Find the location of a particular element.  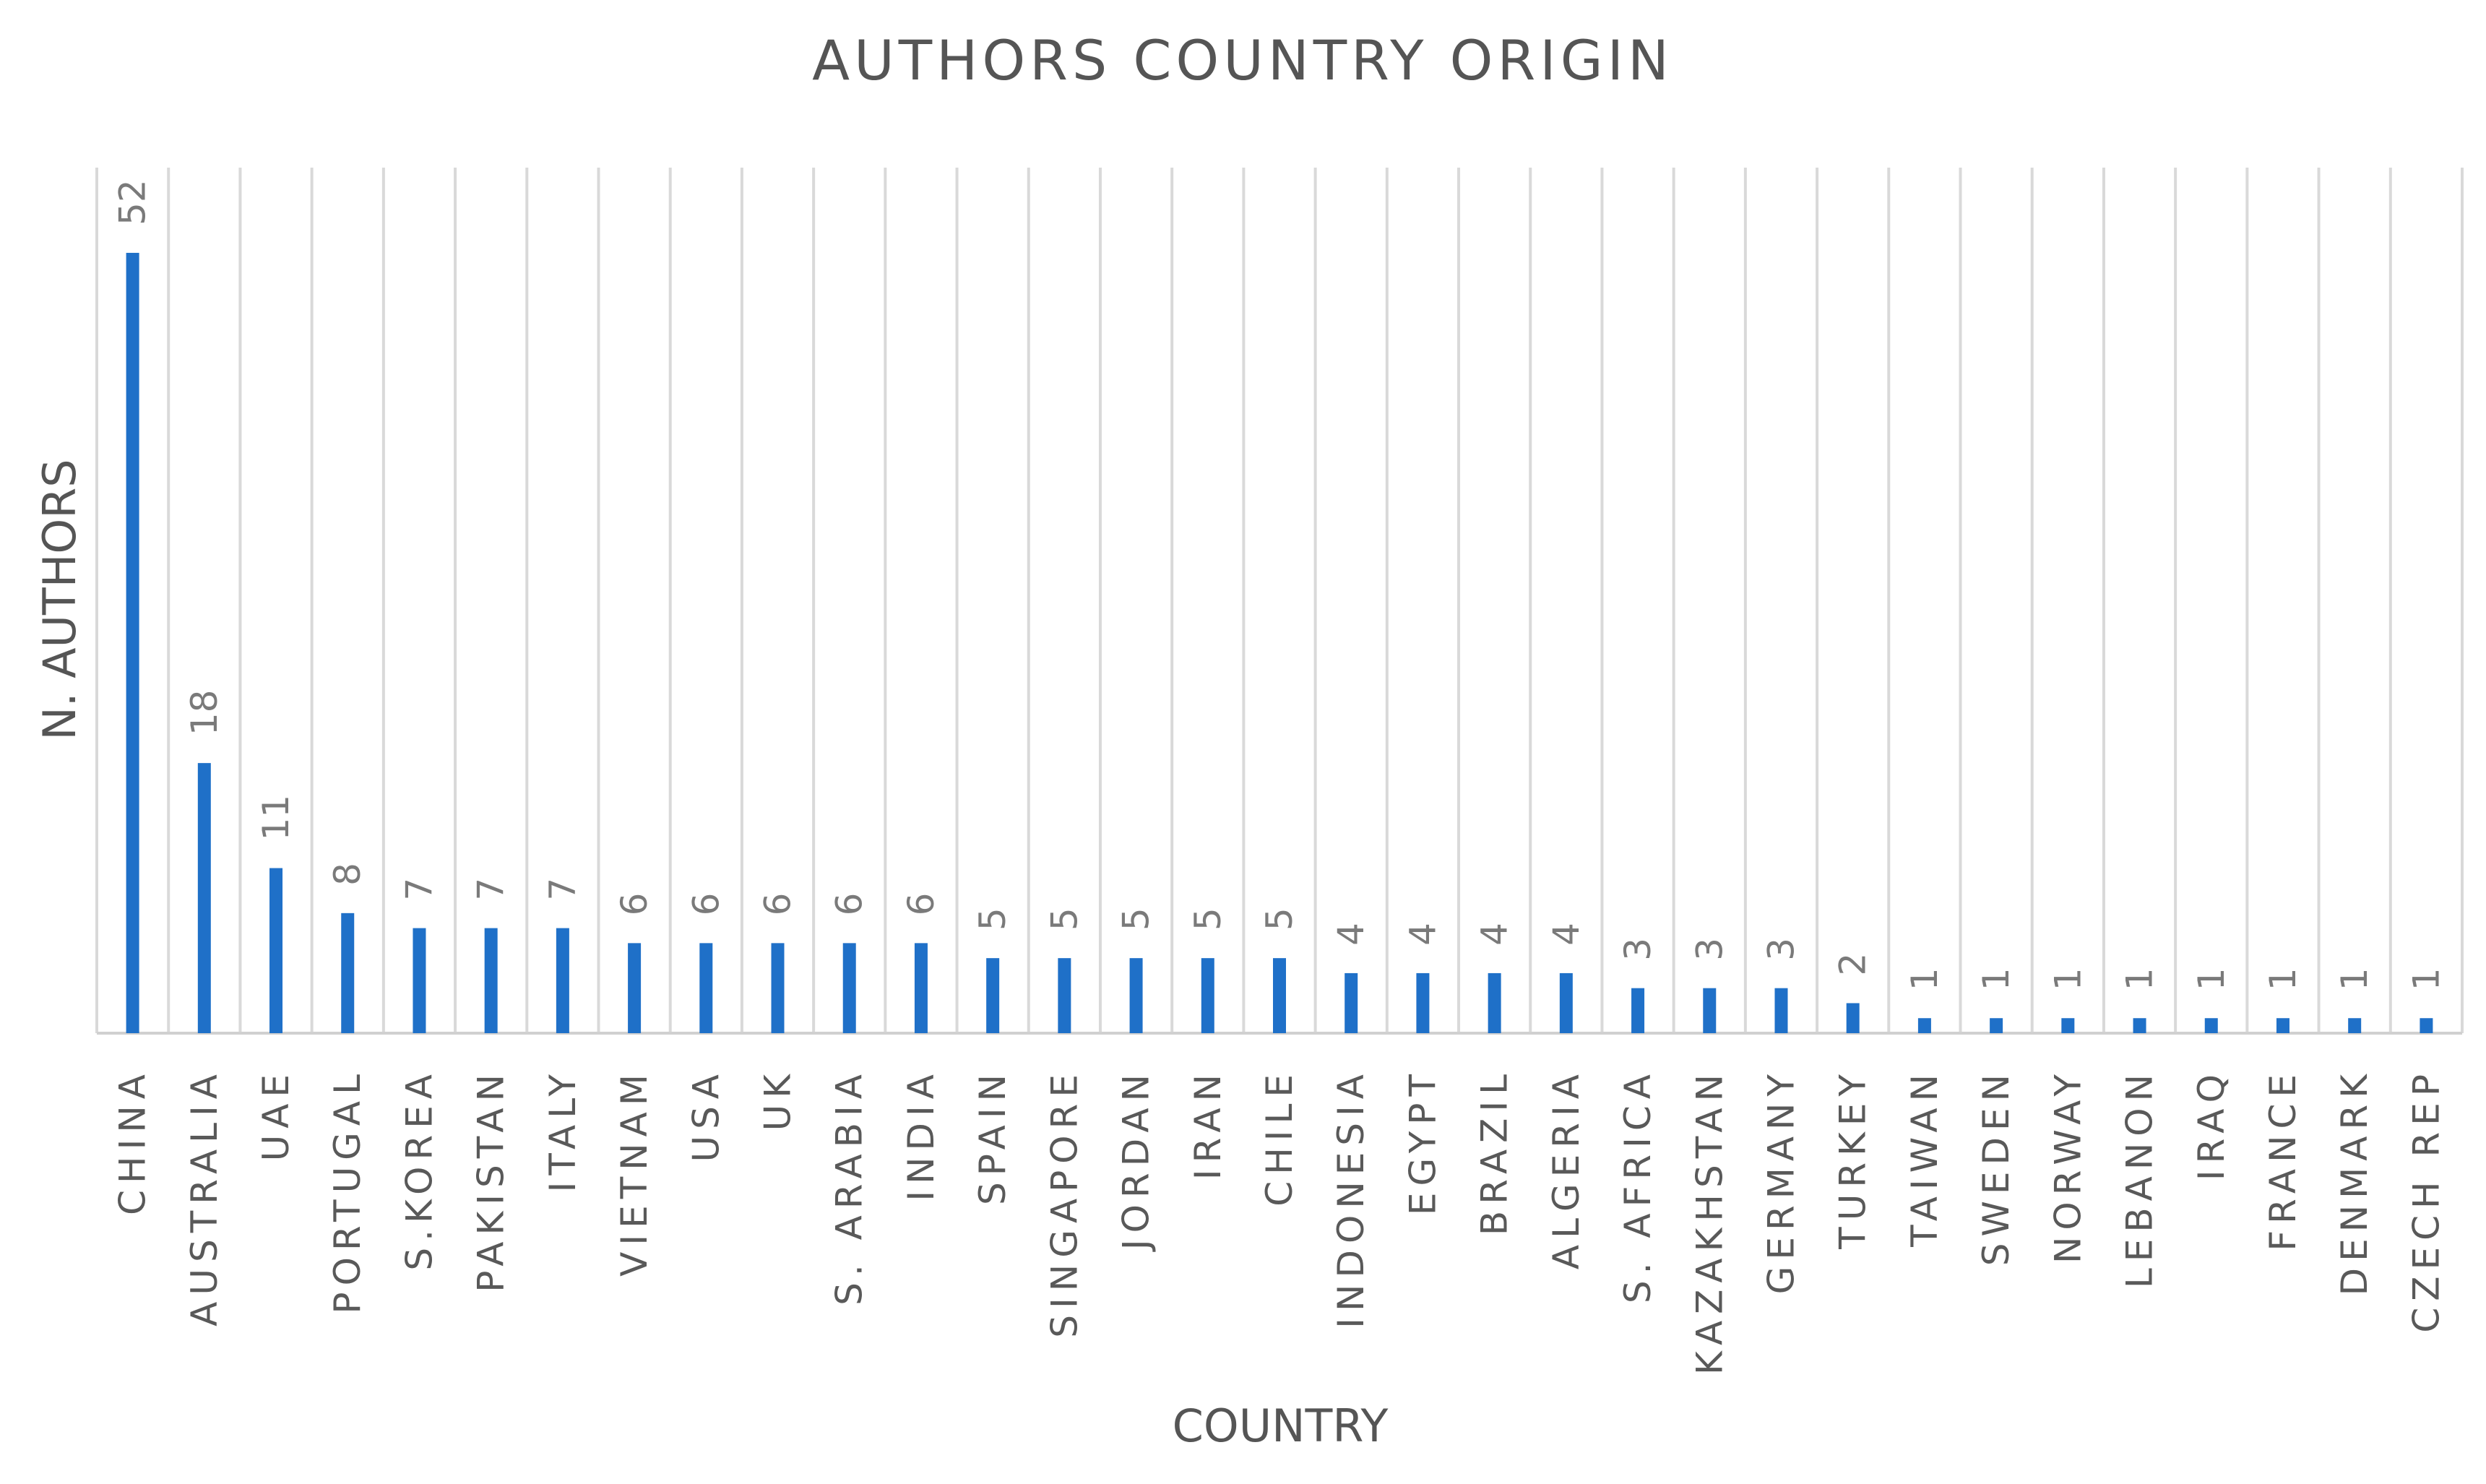

bar-china is located at coordinates (133, 643).